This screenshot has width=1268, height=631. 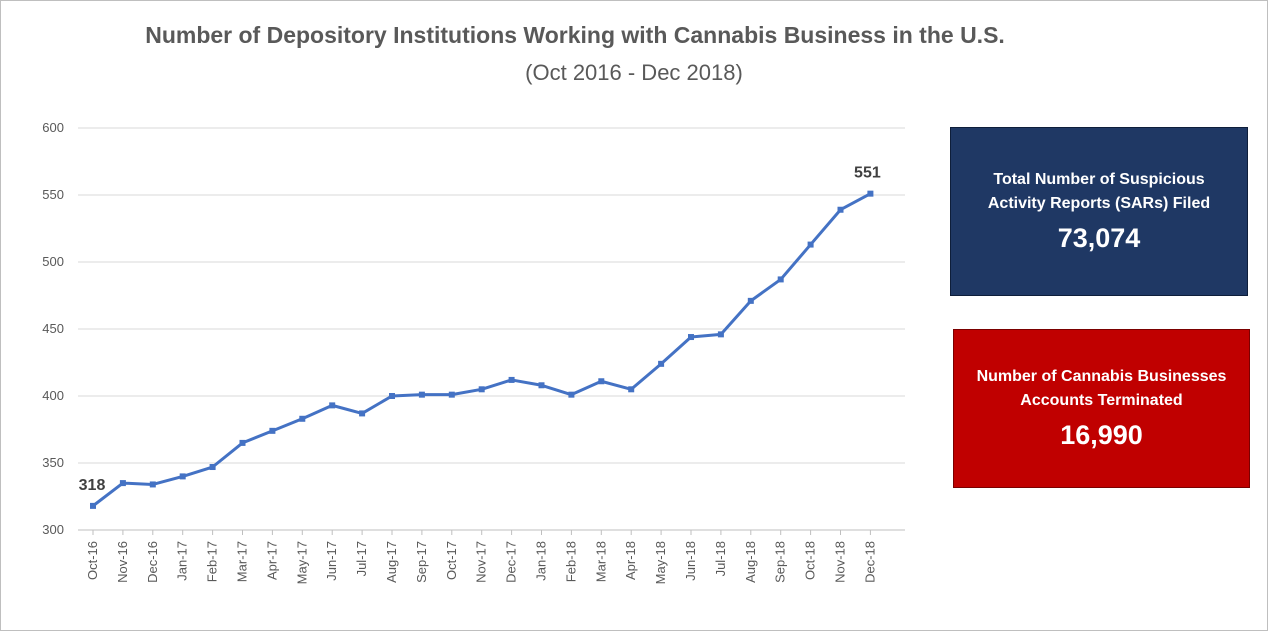 What do you see at coordinates (361, 558) in the screenshot?
I see `x-tick-label: Jul-17` at bounding box center [361, 558].